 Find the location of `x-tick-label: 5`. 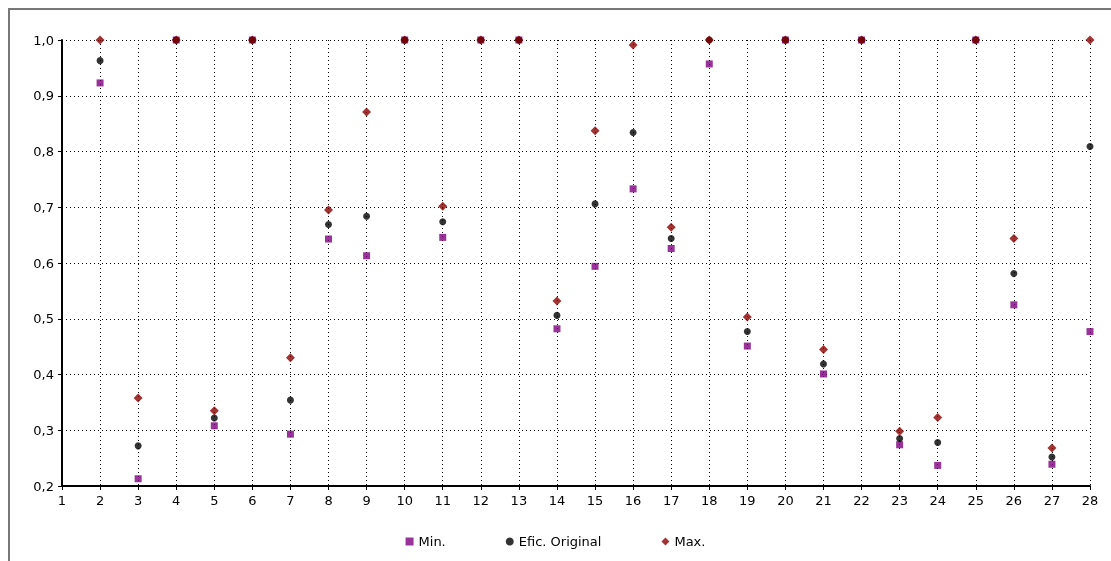

x-tick-label: 5 is located at coordinates (214, 500).